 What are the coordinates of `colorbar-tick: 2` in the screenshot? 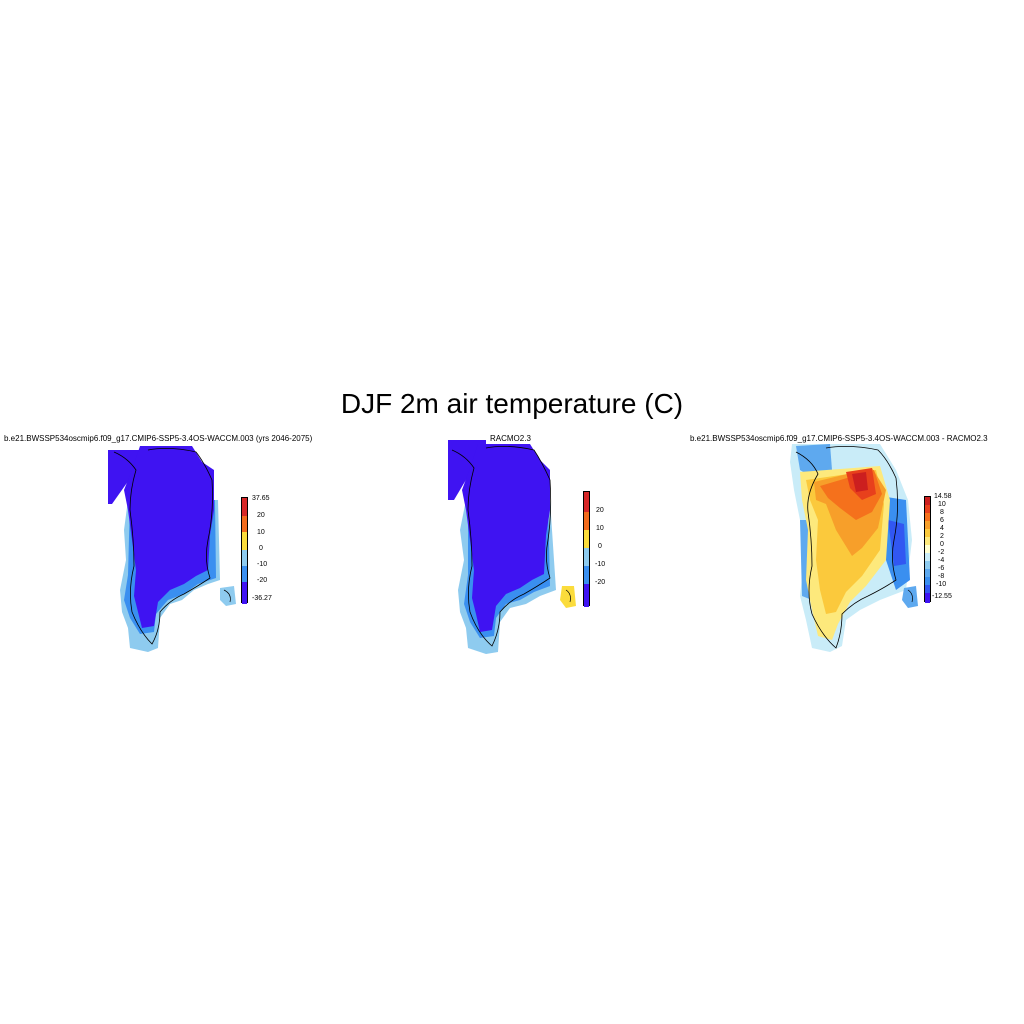 It's located at (942, 536).